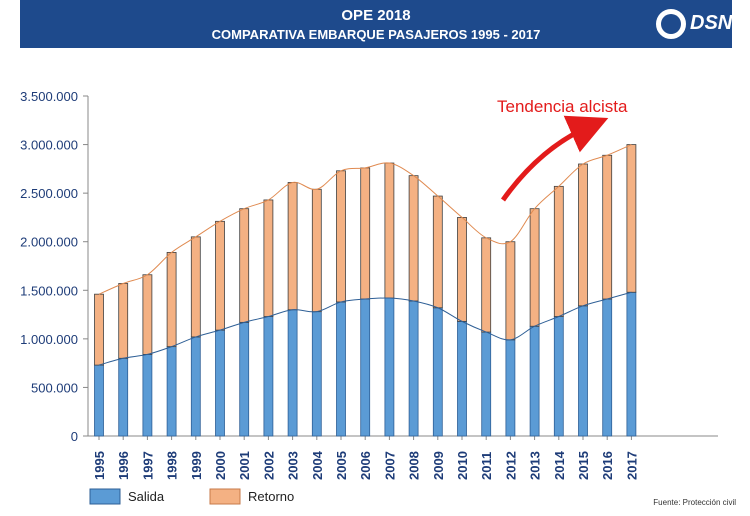  I want to click on x-tick-label: 2011, so click(486, 466).